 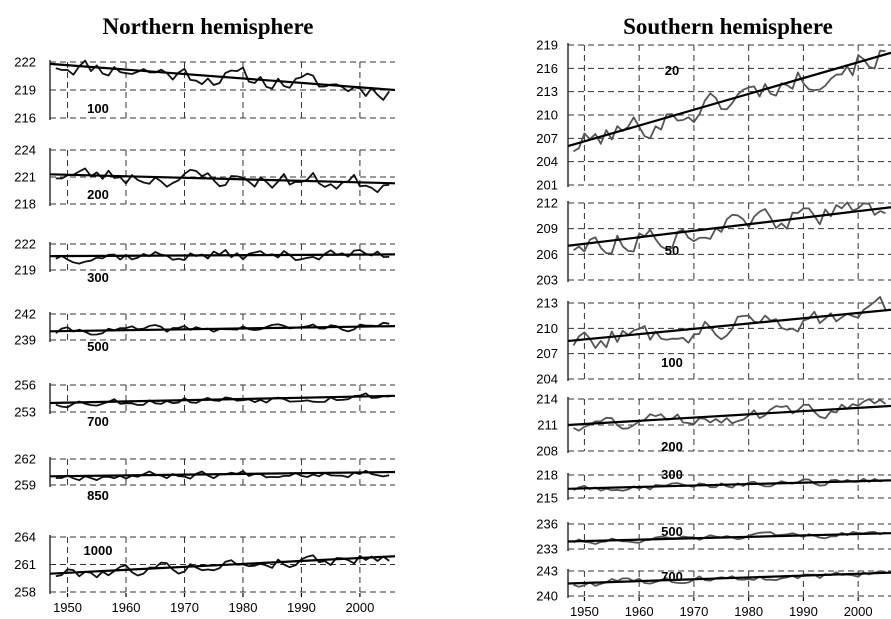 What do you see at coordinates (25, 592) in the screenshot?
I see `y-tick-label: 258` at bounding box center [25, 592].